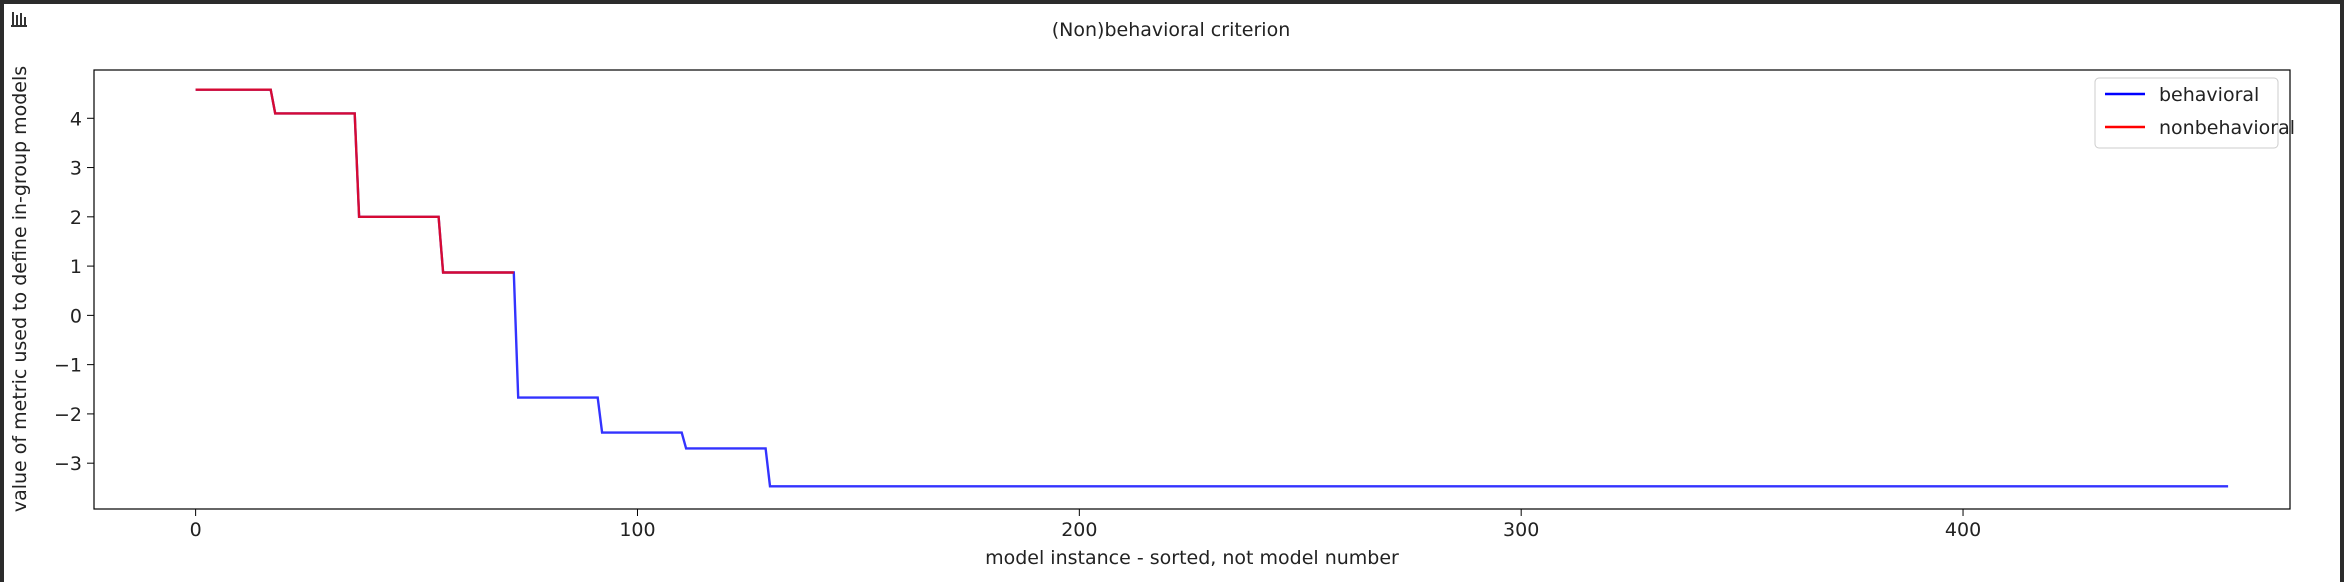  I want to click on y-tick-label: −3, so click(68, 464).